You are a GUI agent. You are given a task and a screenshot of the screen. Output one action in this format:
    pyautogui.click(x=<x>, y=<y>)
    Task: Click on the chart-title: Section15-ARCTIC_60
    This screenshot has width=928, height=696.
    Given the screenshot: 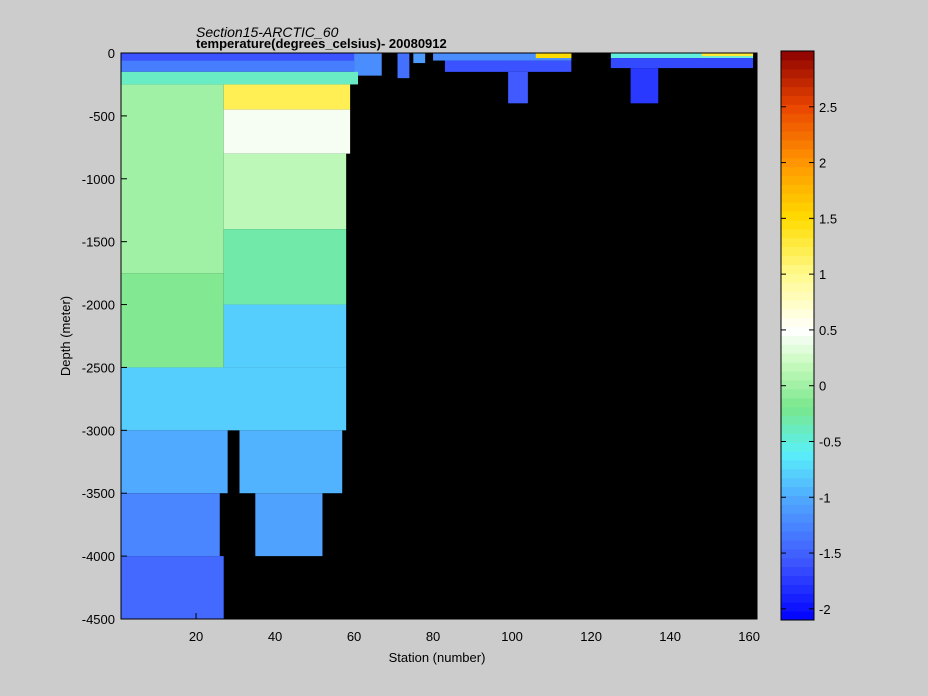 What is the action you would take?
    pyautogui.click(x=267, y=32)
    